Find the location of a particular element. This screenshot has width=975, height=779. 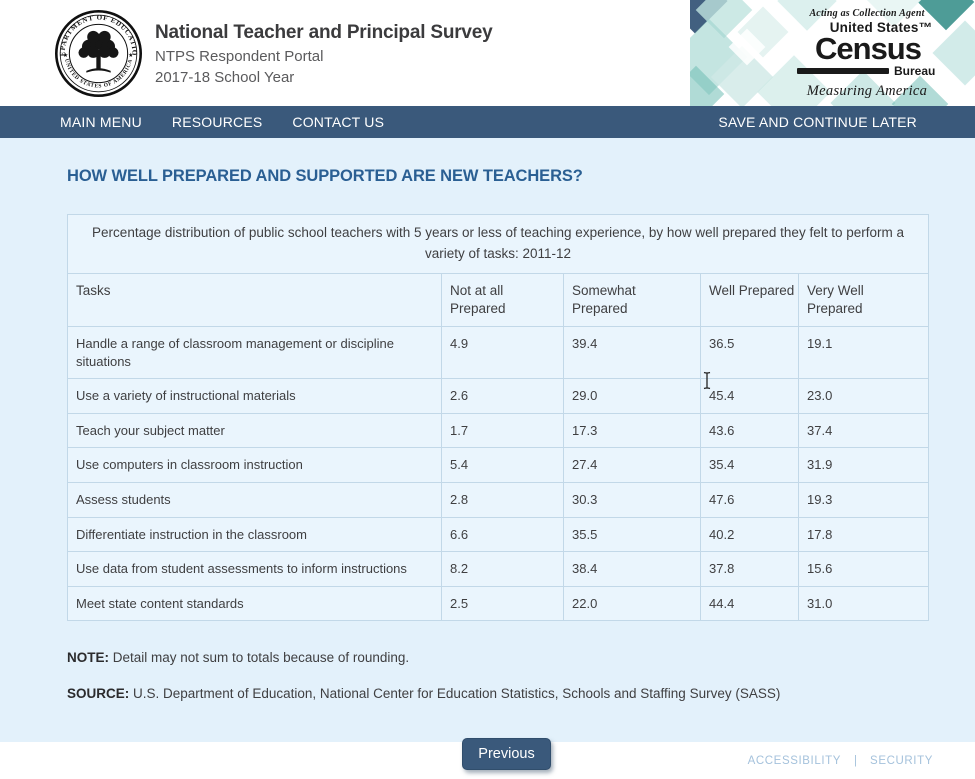

column-header-somewhat: Somewhat Prepared is located at coordinates (632, 300).